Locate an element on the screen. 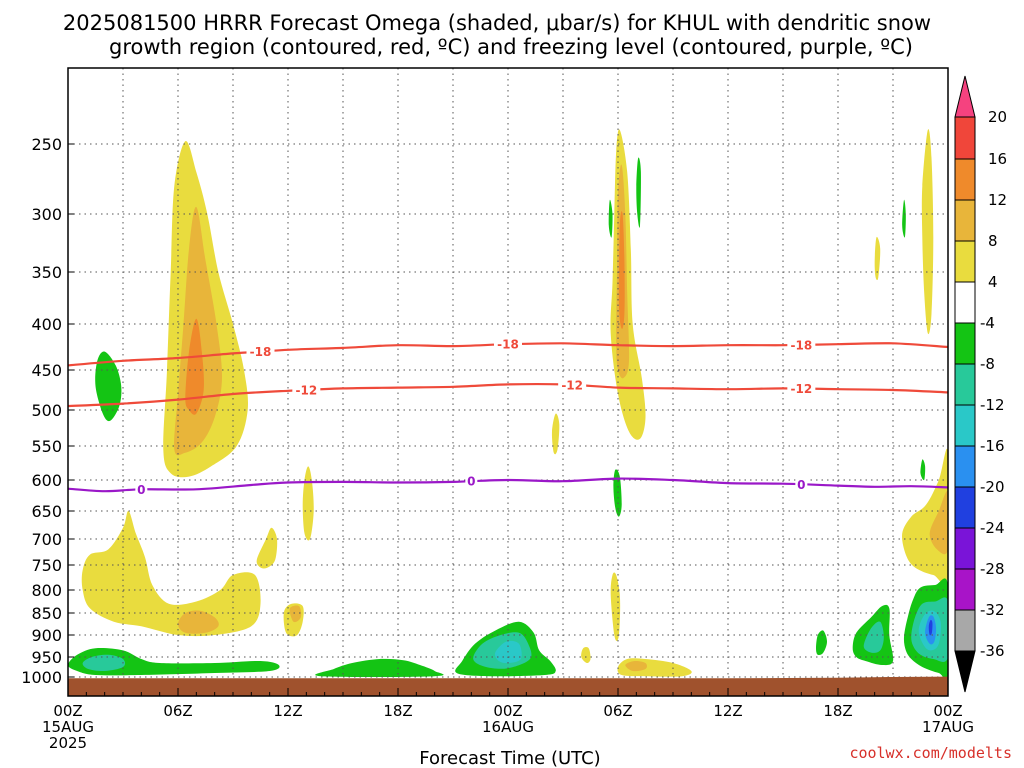 The image size is (1024, 768). omega-region-yellow-11z-low is located at coordinates (267, 548).